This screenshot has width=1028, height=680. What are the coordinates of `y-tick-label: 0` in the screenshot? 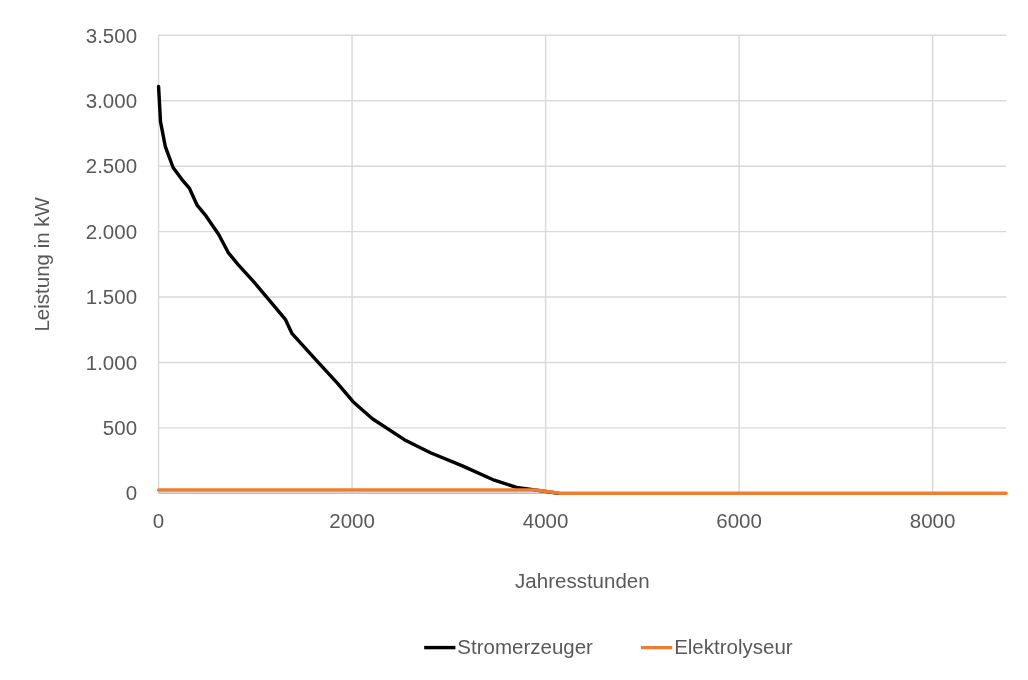 It's located at (131, 493).